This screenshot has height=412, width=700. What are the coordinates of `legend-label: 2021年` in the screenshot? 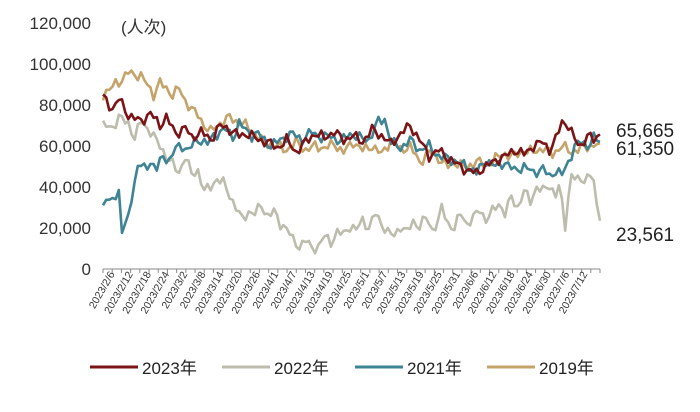 It's located at (434, 368).